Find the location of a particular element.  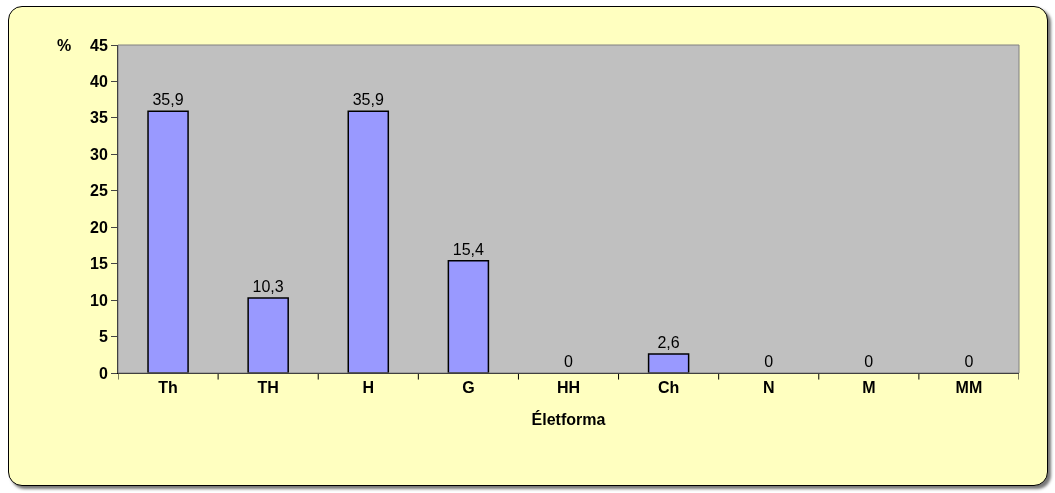

x-axis-title: Életforma is located at coordinates (568, 418).